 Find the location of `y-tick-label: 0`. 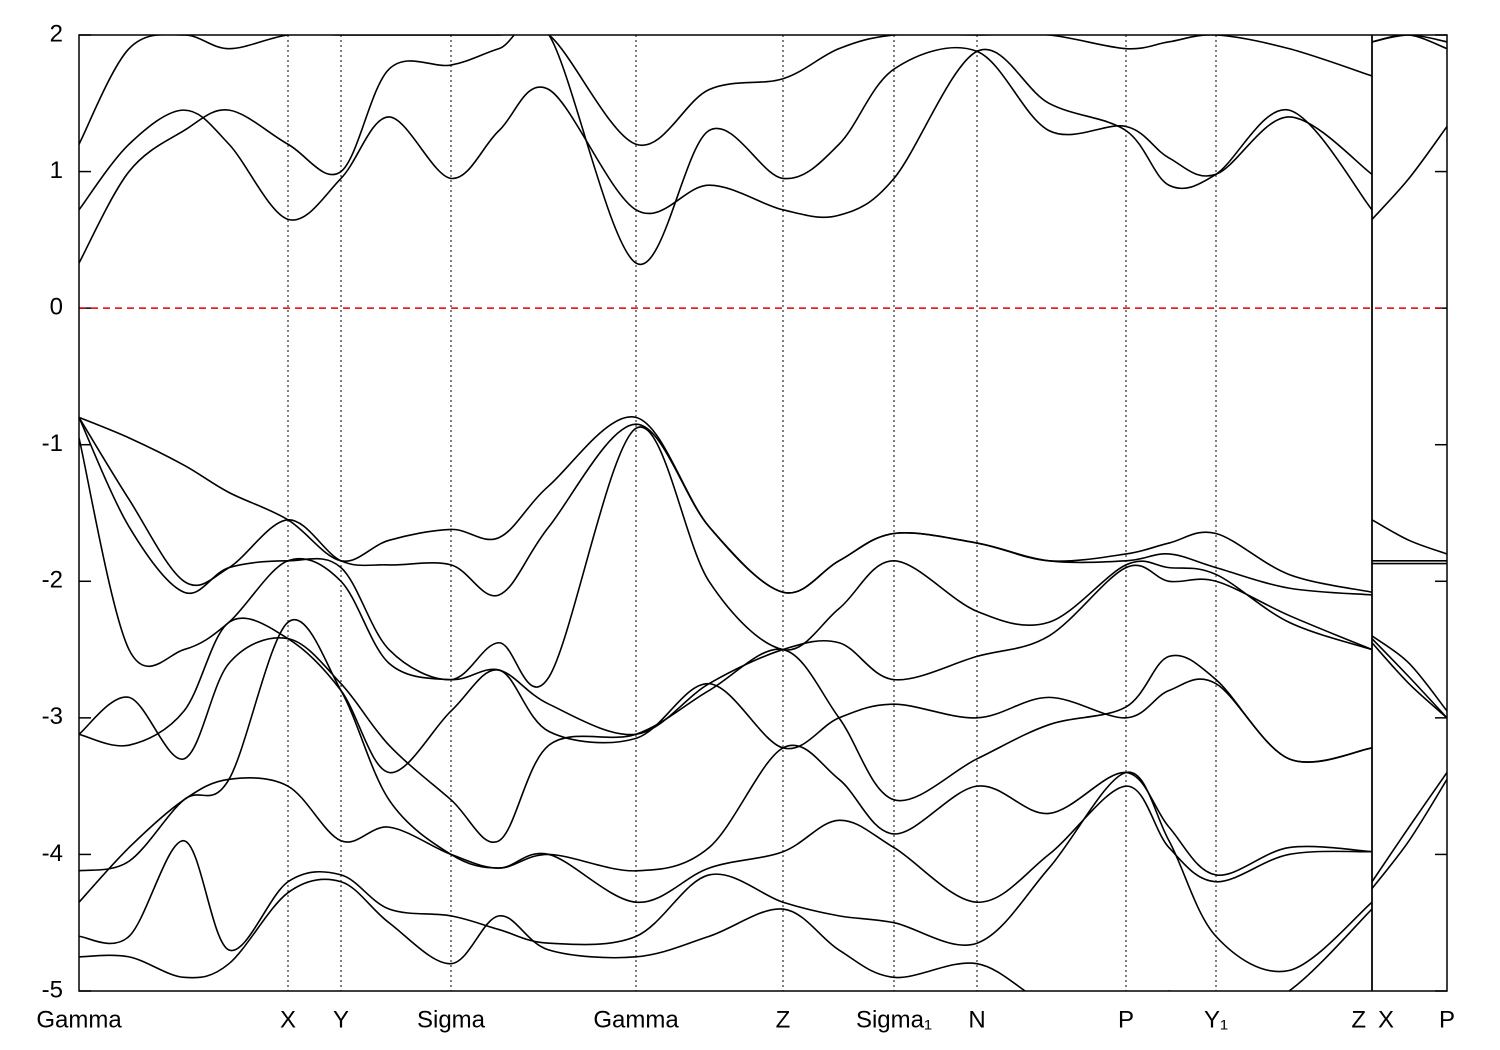

y-tick-label: 0 is located at coordinates (56, 306).